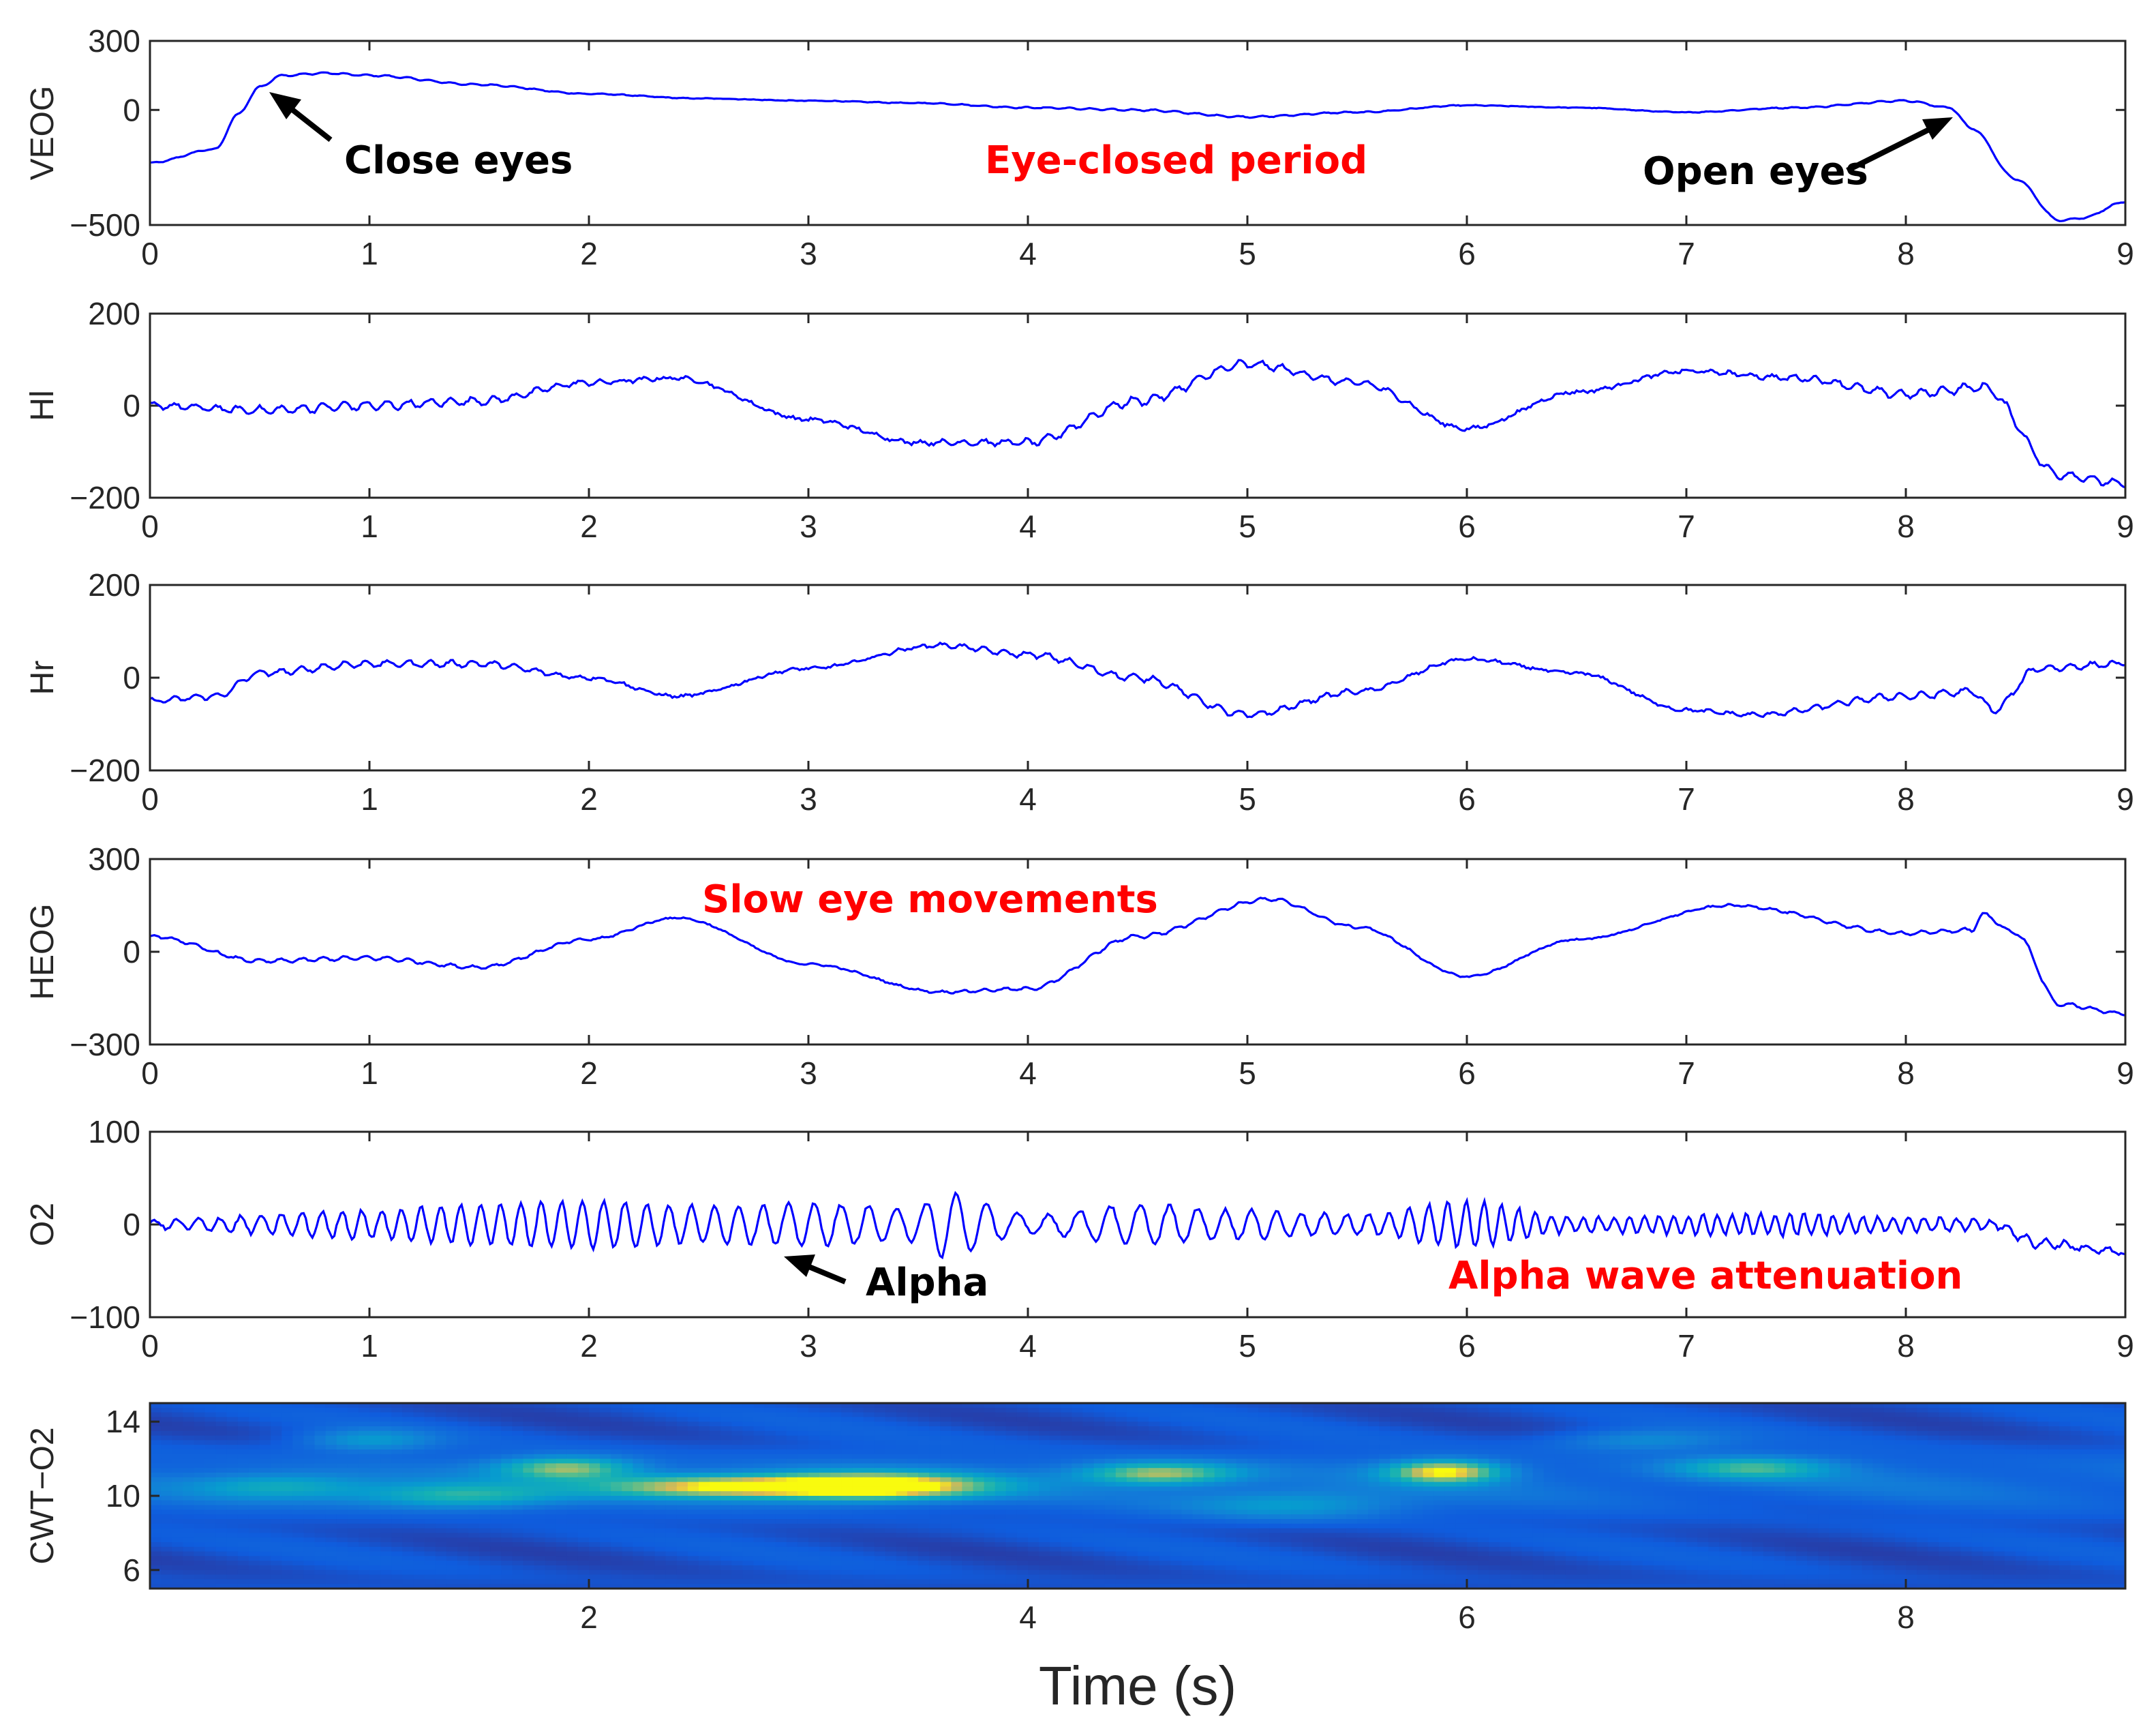 This screenshot has height=1729, width=2156. Describe the element at coordinates (1247, 799) in the screenshot. I see `xtick-label: 5` at that location.